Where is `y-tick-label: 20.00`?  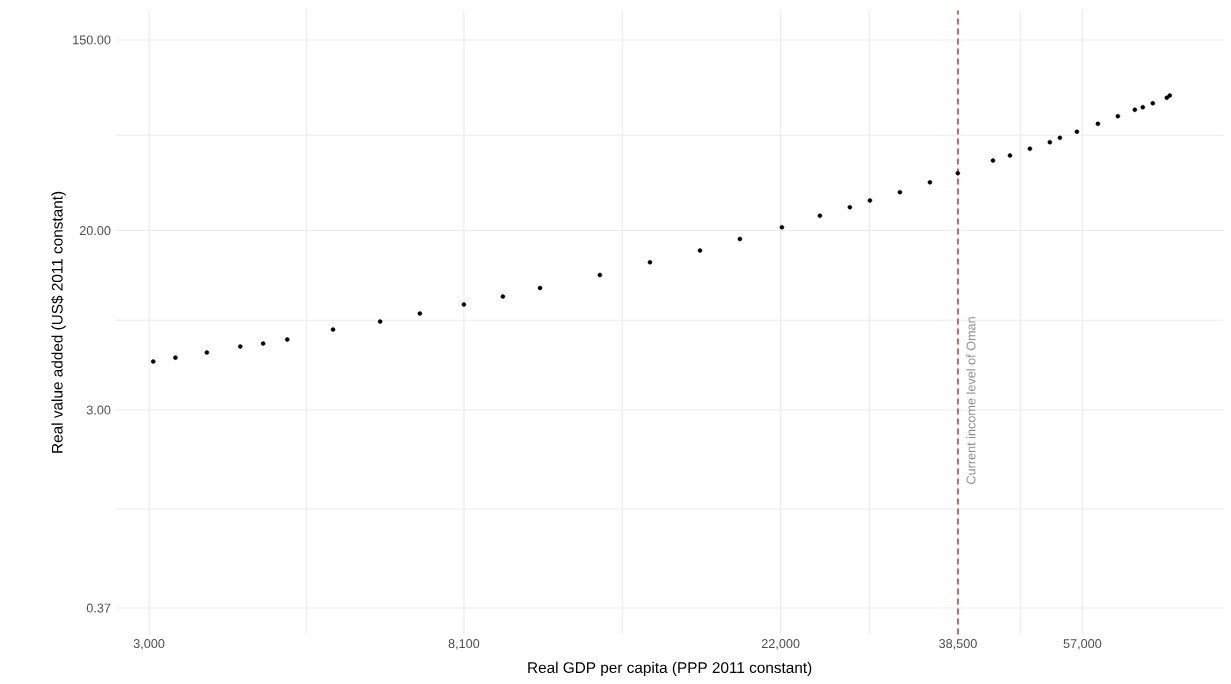 y-tick-label: 20.00 is located at coordinates (95, 231).